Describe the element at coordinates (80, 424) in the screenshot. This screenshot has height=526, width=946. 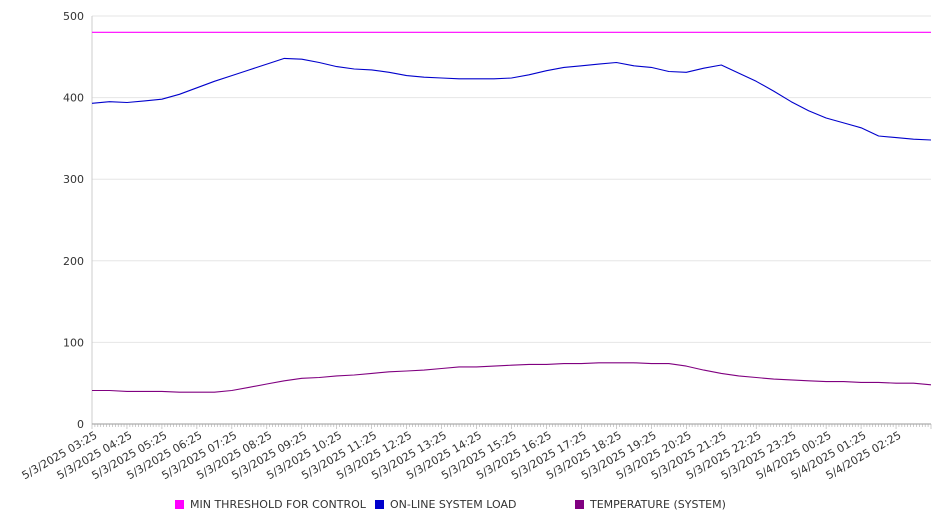
I see `y-tick-label: 0` at that location.